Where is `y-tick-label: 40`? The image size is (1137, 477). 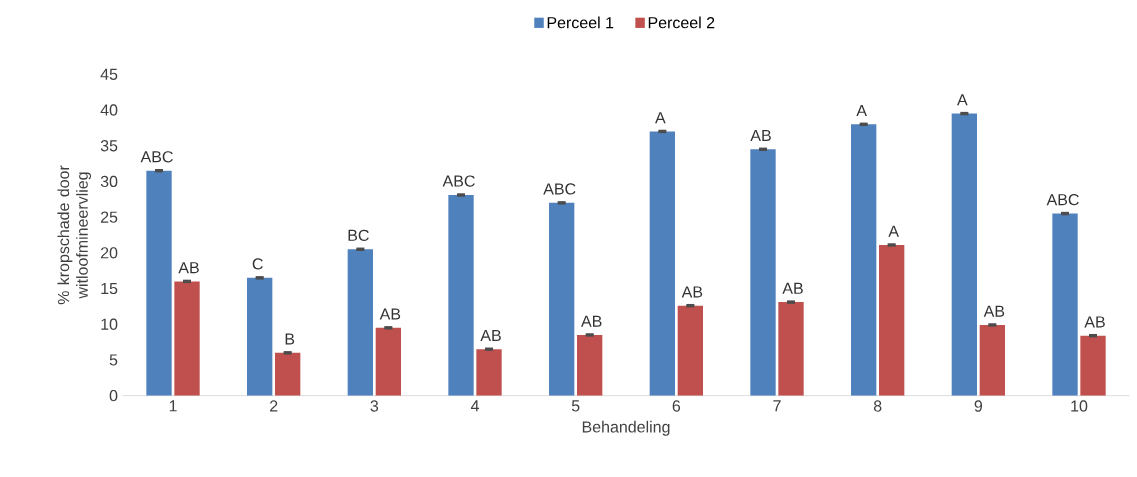 y-tick-label: 40 is located at coordinates (109, 110).